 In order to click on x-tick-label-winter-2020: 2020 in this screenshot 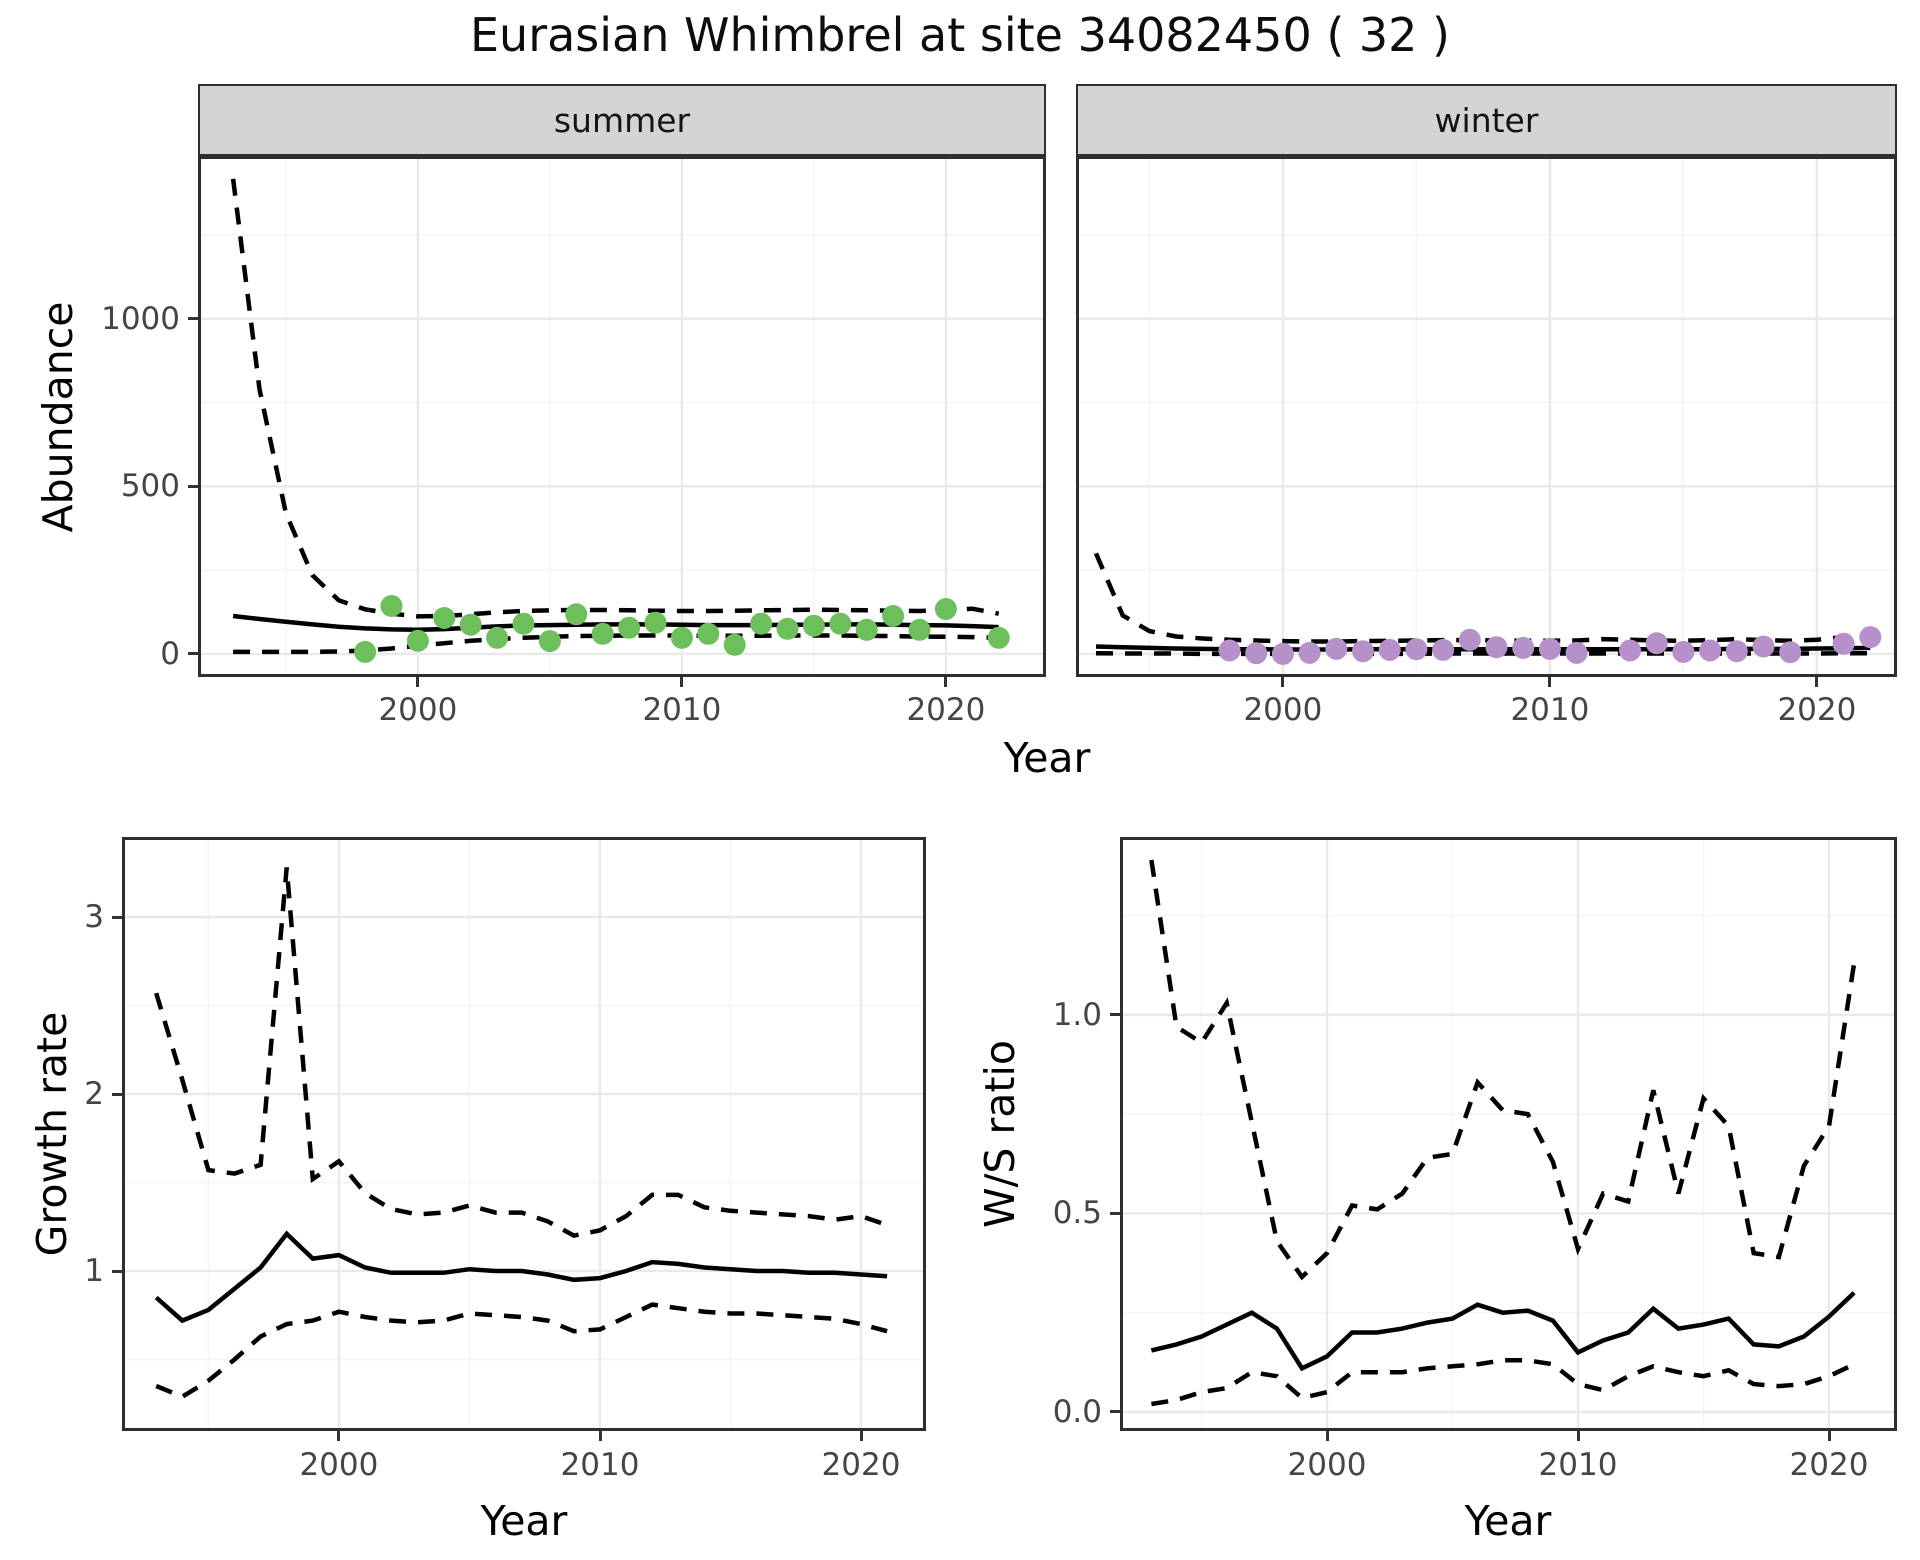, I will do `click(1817, 710)`.